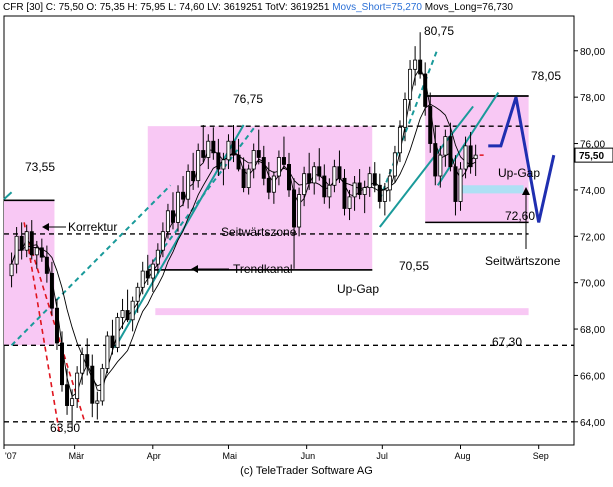  Describe the element at coordinates (263, 269) in the screenshot. I see `annotation-trendkanal: Trendkanal` at that location.